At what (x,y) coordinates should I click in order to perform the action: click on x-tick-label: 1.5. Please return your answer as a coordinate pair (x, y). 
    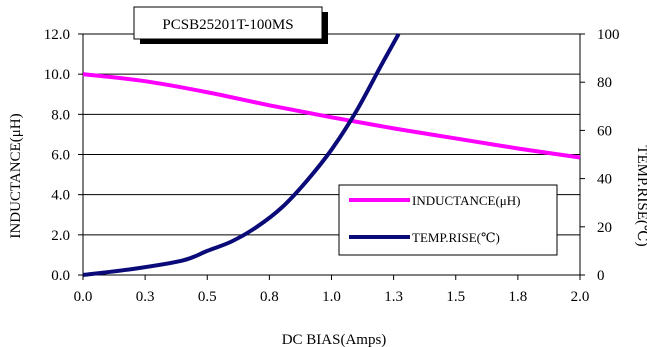
    Looking at the image, I should click on (455, 297).